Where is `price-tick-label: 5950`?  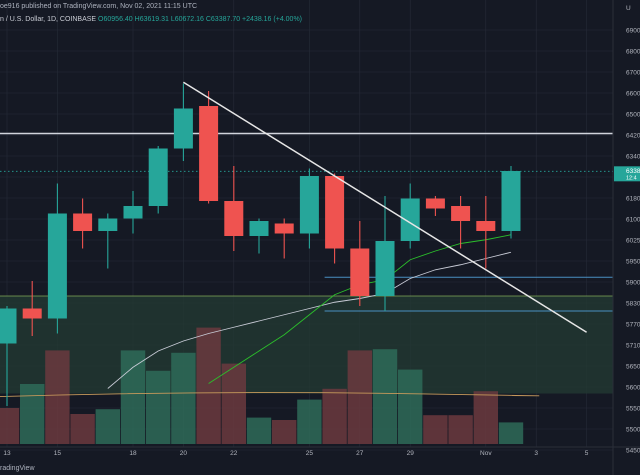 price-tick-label: 5950 is located at coordinates (633, 262).